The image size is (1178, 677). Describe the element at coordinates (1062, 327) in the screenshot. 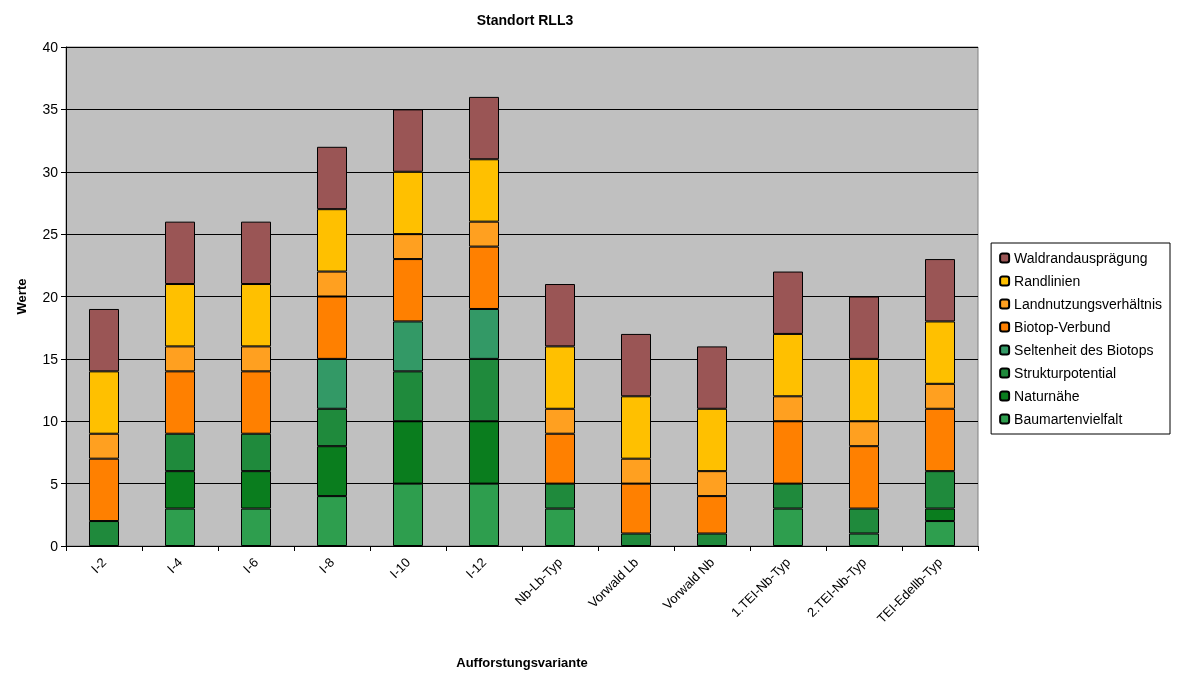

I see `legend-label: Biotop-Verbund` at that location.